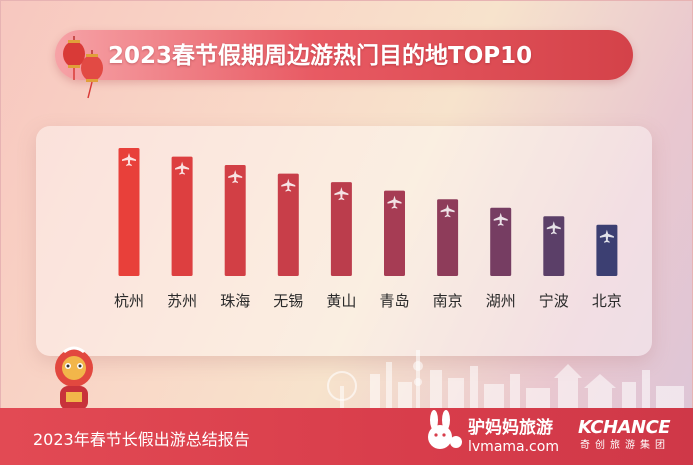 The height and width of the screenshot is (465, 693). I want to click on bar-黄山, so click(341, 229).